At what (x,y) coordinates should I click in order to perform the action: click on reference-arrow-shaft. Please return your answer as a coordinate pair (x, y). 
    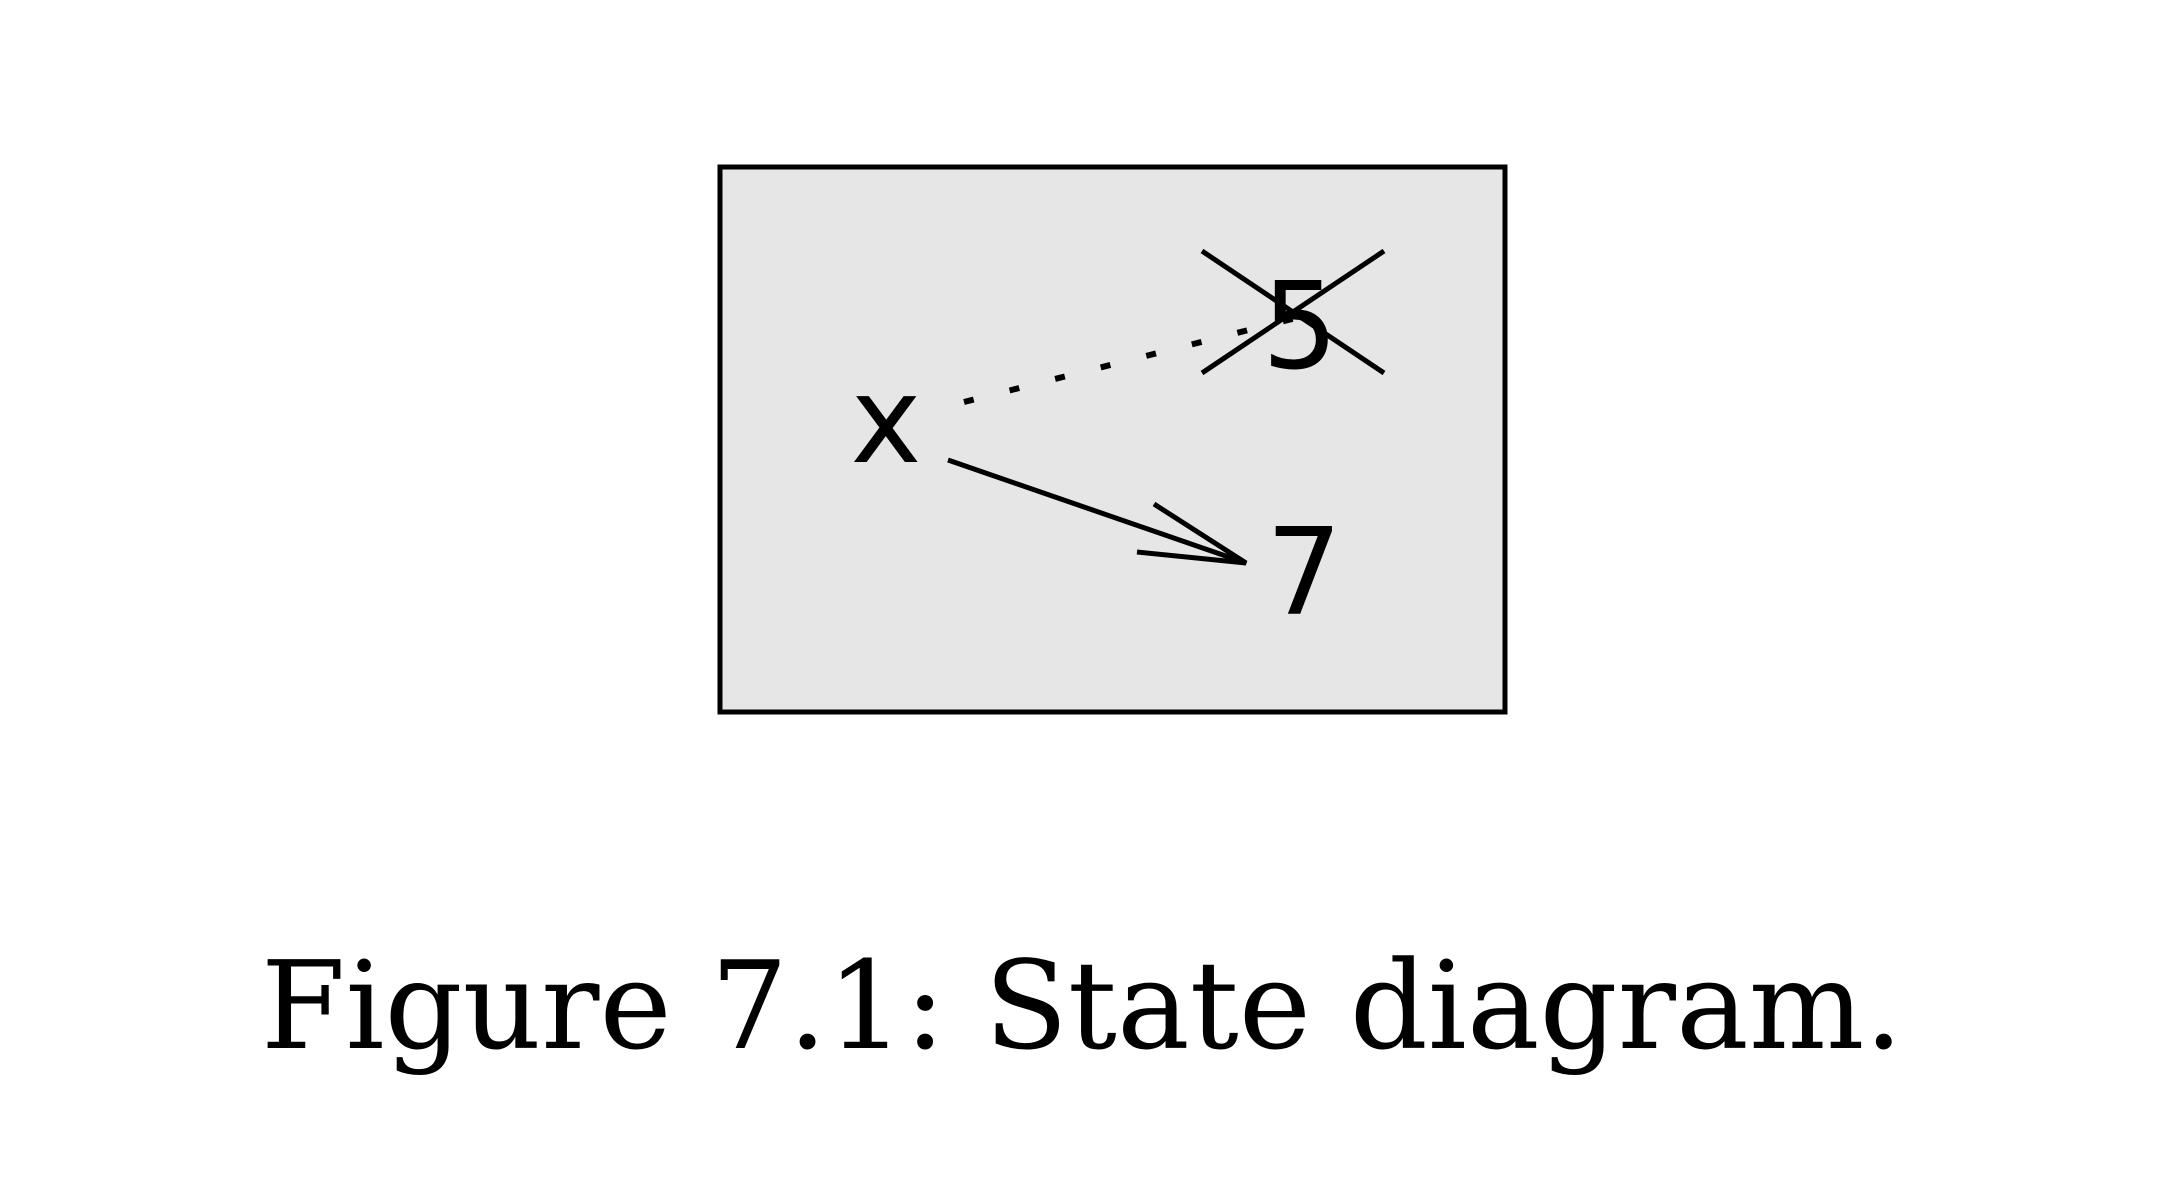
    Looking at the image, I should click on (1097, 511).